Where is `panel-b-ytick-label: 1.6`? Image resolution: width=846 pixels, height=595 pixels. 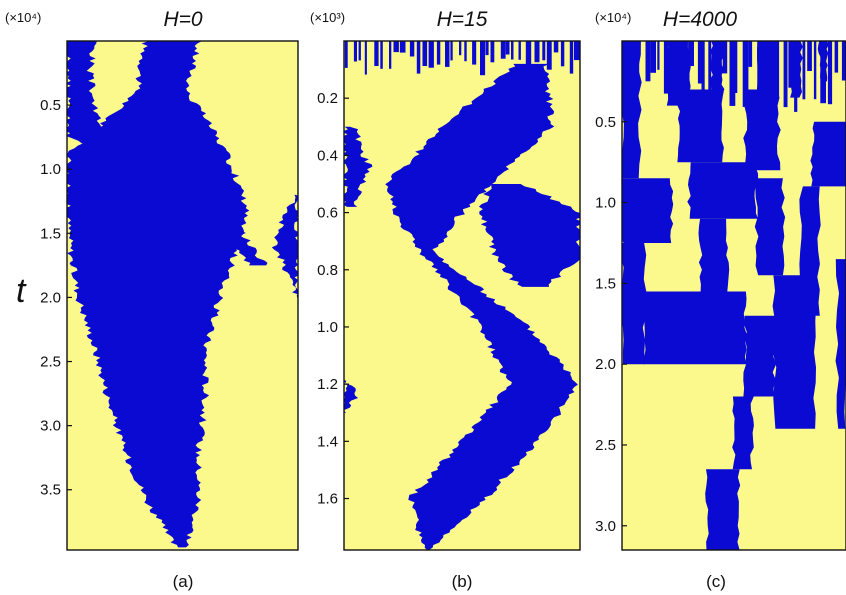
panel-b-ytick-label: 1.6 is located at coordinates (327, 499).